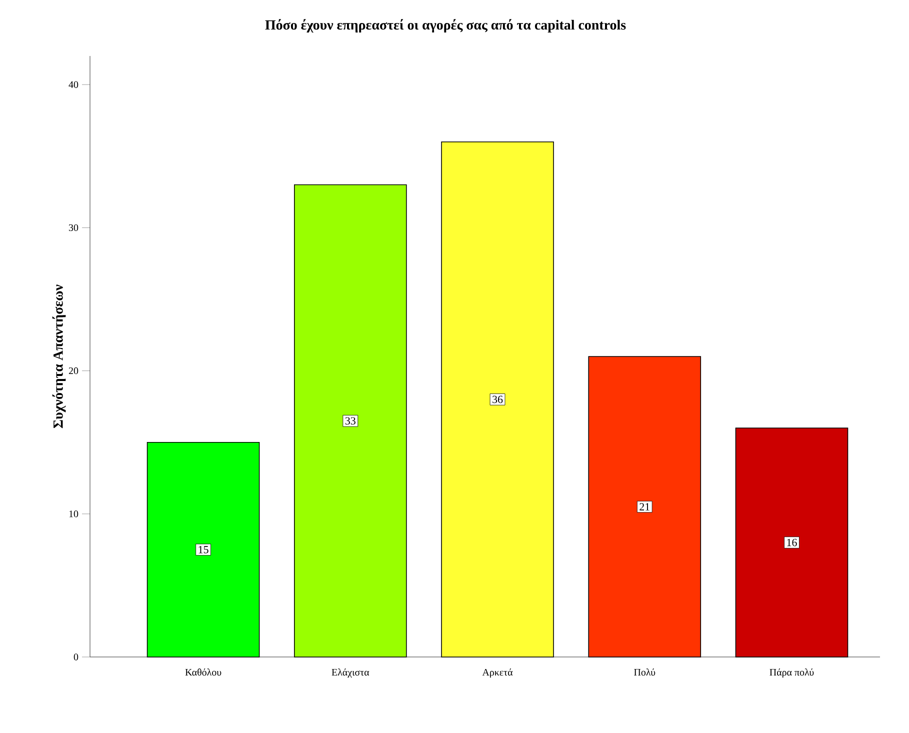 The width and height of the screenshot is (909, 733). What do you see at coordinates (59, 356) in the screenshot?
I see `y-axis-title: Συχνότητα Απαντήσεων` at bounding box center [59, 356].